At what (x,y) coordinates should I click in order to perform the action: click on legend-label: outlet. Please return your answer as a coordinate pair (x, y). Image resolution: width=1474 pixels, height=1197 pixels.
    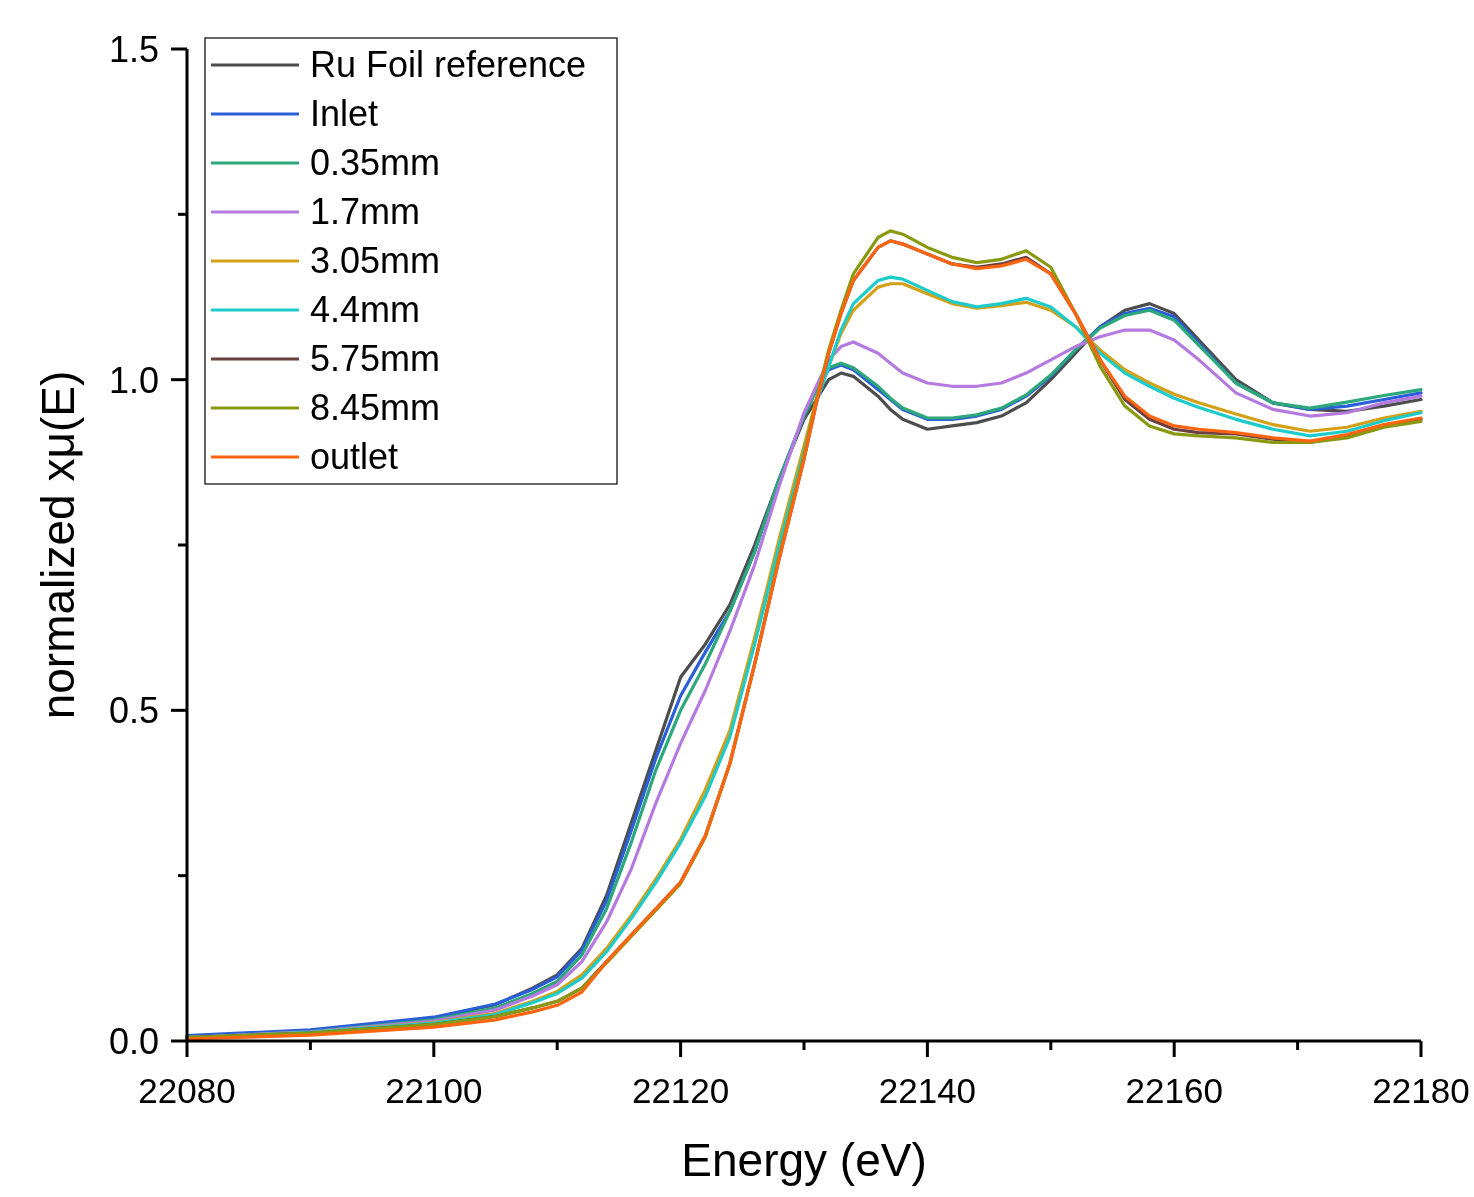
    Looking at the image, I should click on (354, 456).